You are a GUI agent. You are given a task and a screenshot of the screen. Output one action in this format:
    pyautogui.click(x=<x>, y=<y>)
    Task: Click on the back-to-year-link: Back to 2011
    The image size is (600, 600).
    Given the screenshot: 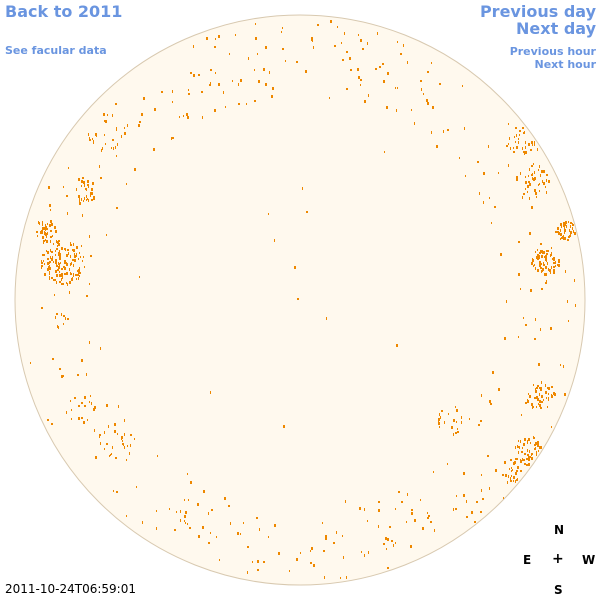 What is the action you would take?
    pyautogui.click(x=64, y=11)
    